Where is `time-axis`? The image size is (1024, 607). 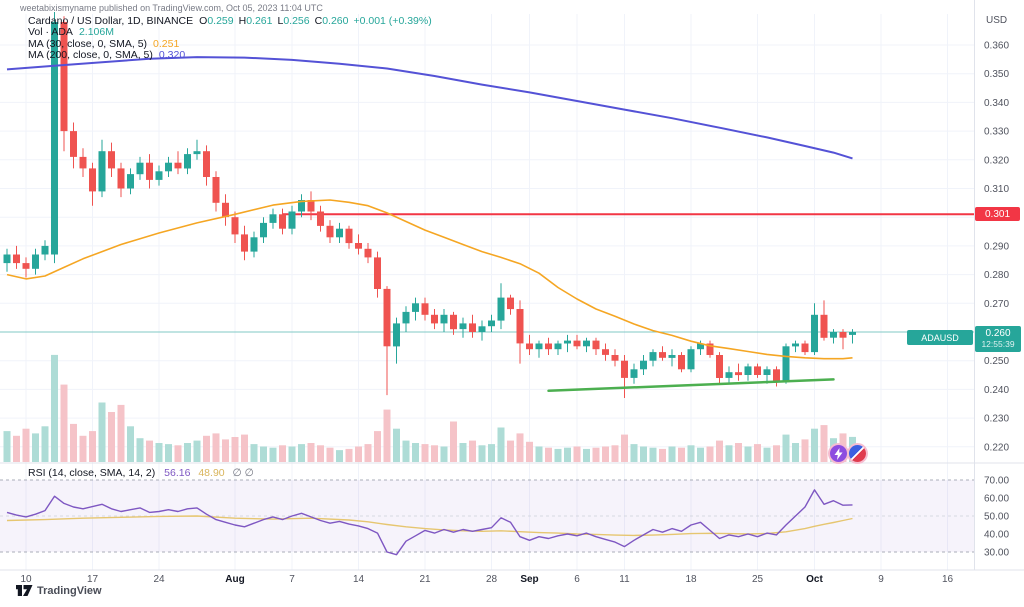 time-axis is located at coordinates (487, 581).